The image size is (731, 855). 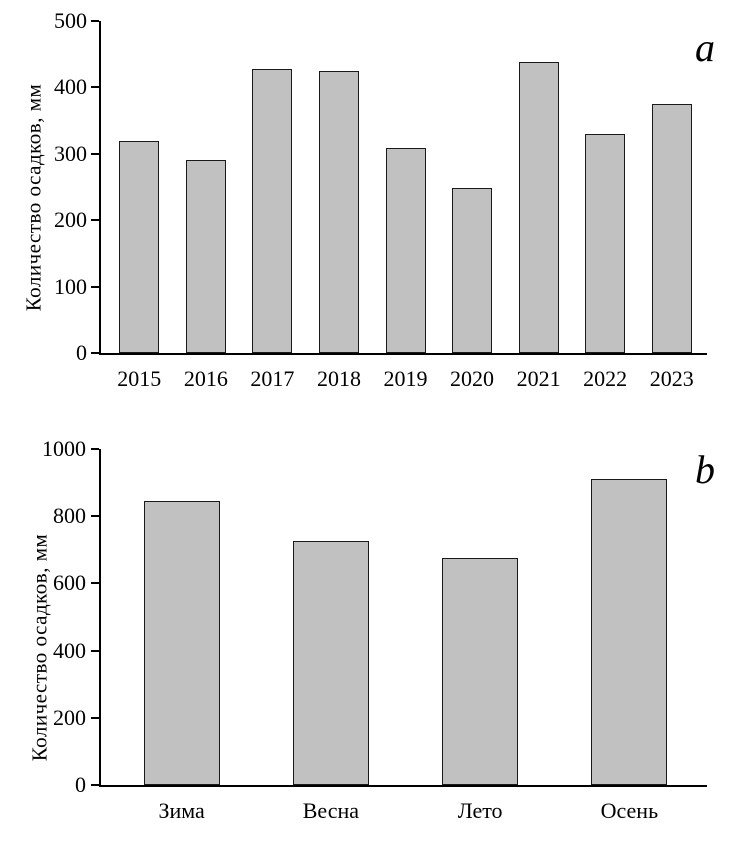 What do you see at coordinates (330, 663) in the screenshot?
I see `bar-Весна` at bounding box center [330, 663].